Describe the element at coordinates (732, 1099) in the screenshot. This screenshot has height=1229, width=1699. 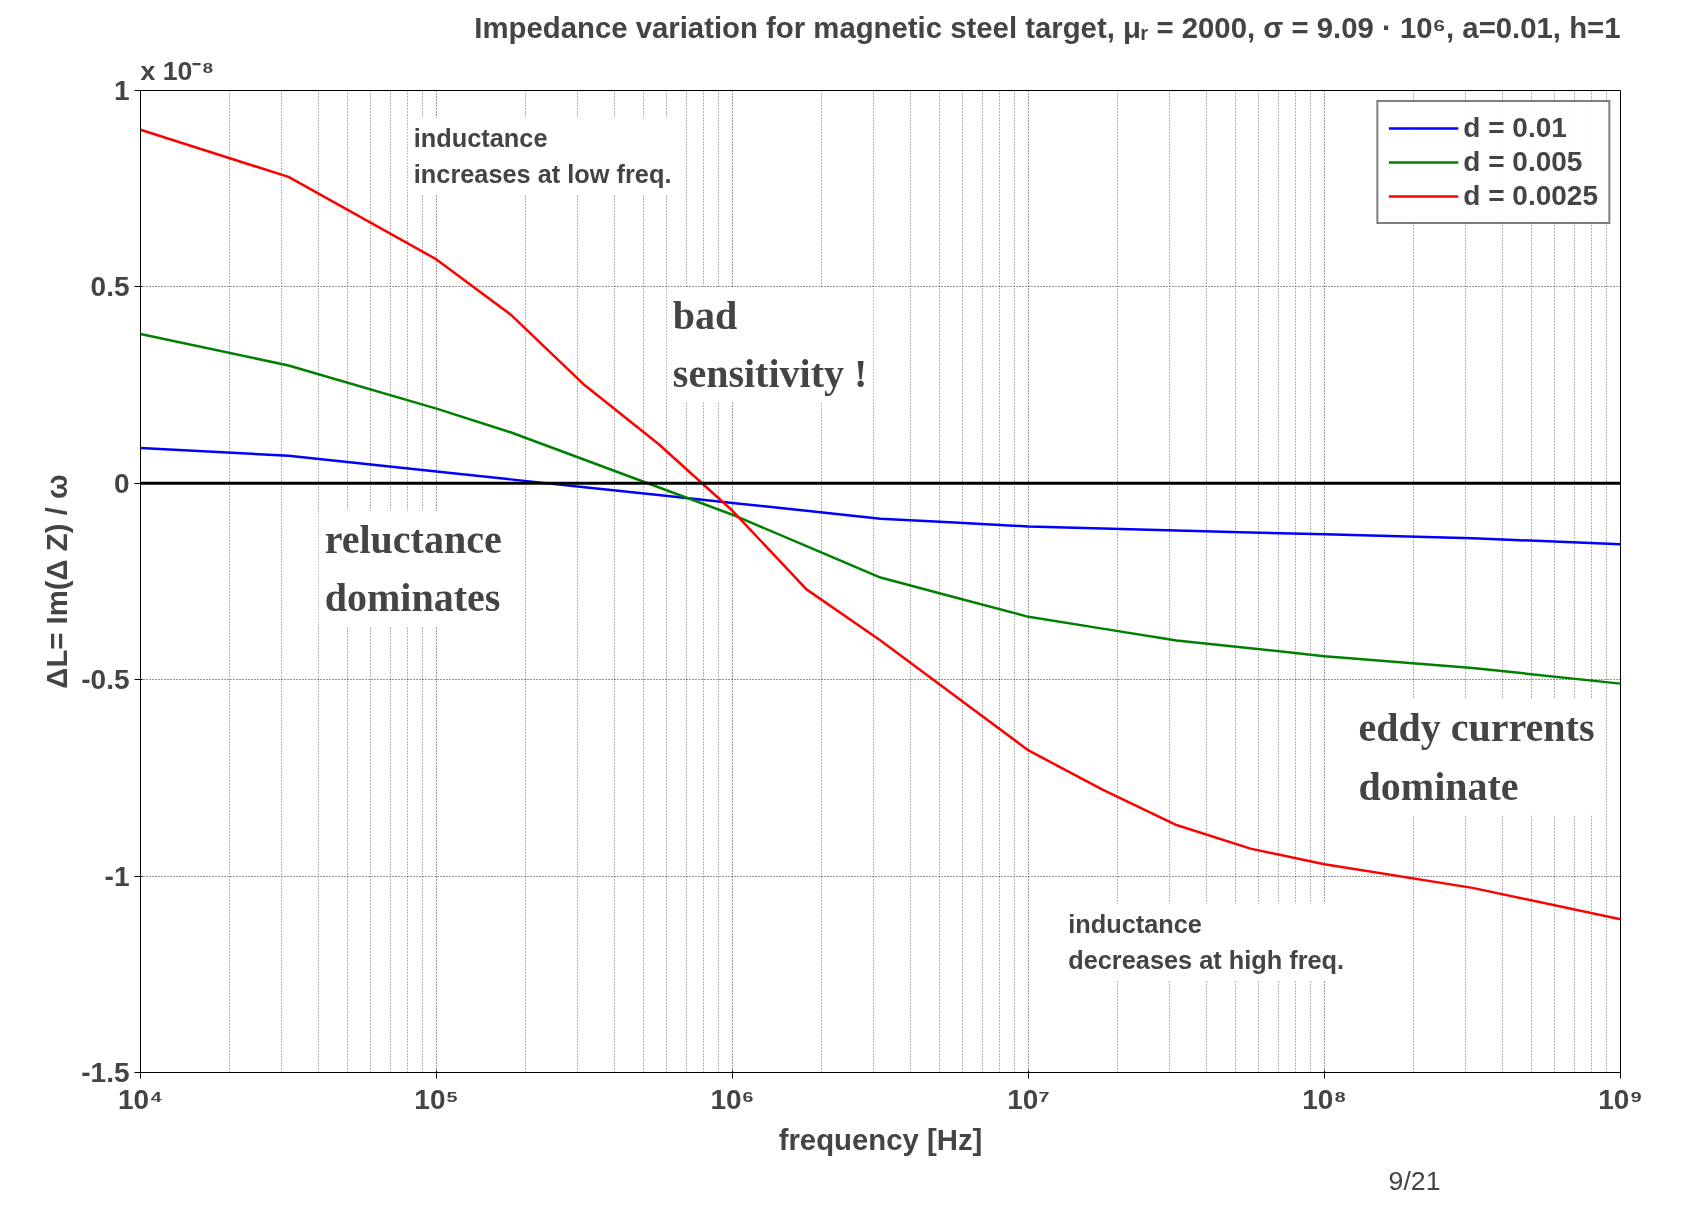
I see `x-tick-label: 10⁶` at that location.